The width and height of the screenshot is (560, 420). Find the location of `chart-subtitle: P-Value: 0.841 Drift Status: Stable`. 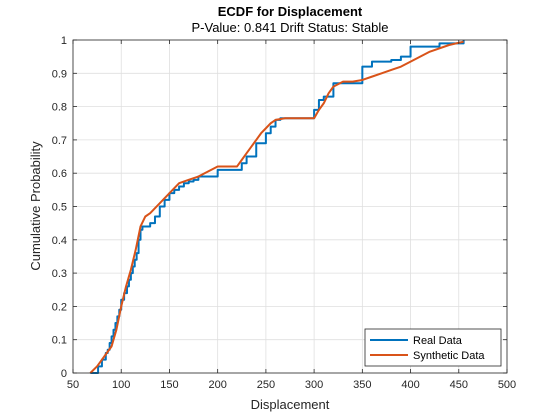

chart-subtitle: P-Value: 0.841 Drift Status: Stable is located at coordinates (289, 27).